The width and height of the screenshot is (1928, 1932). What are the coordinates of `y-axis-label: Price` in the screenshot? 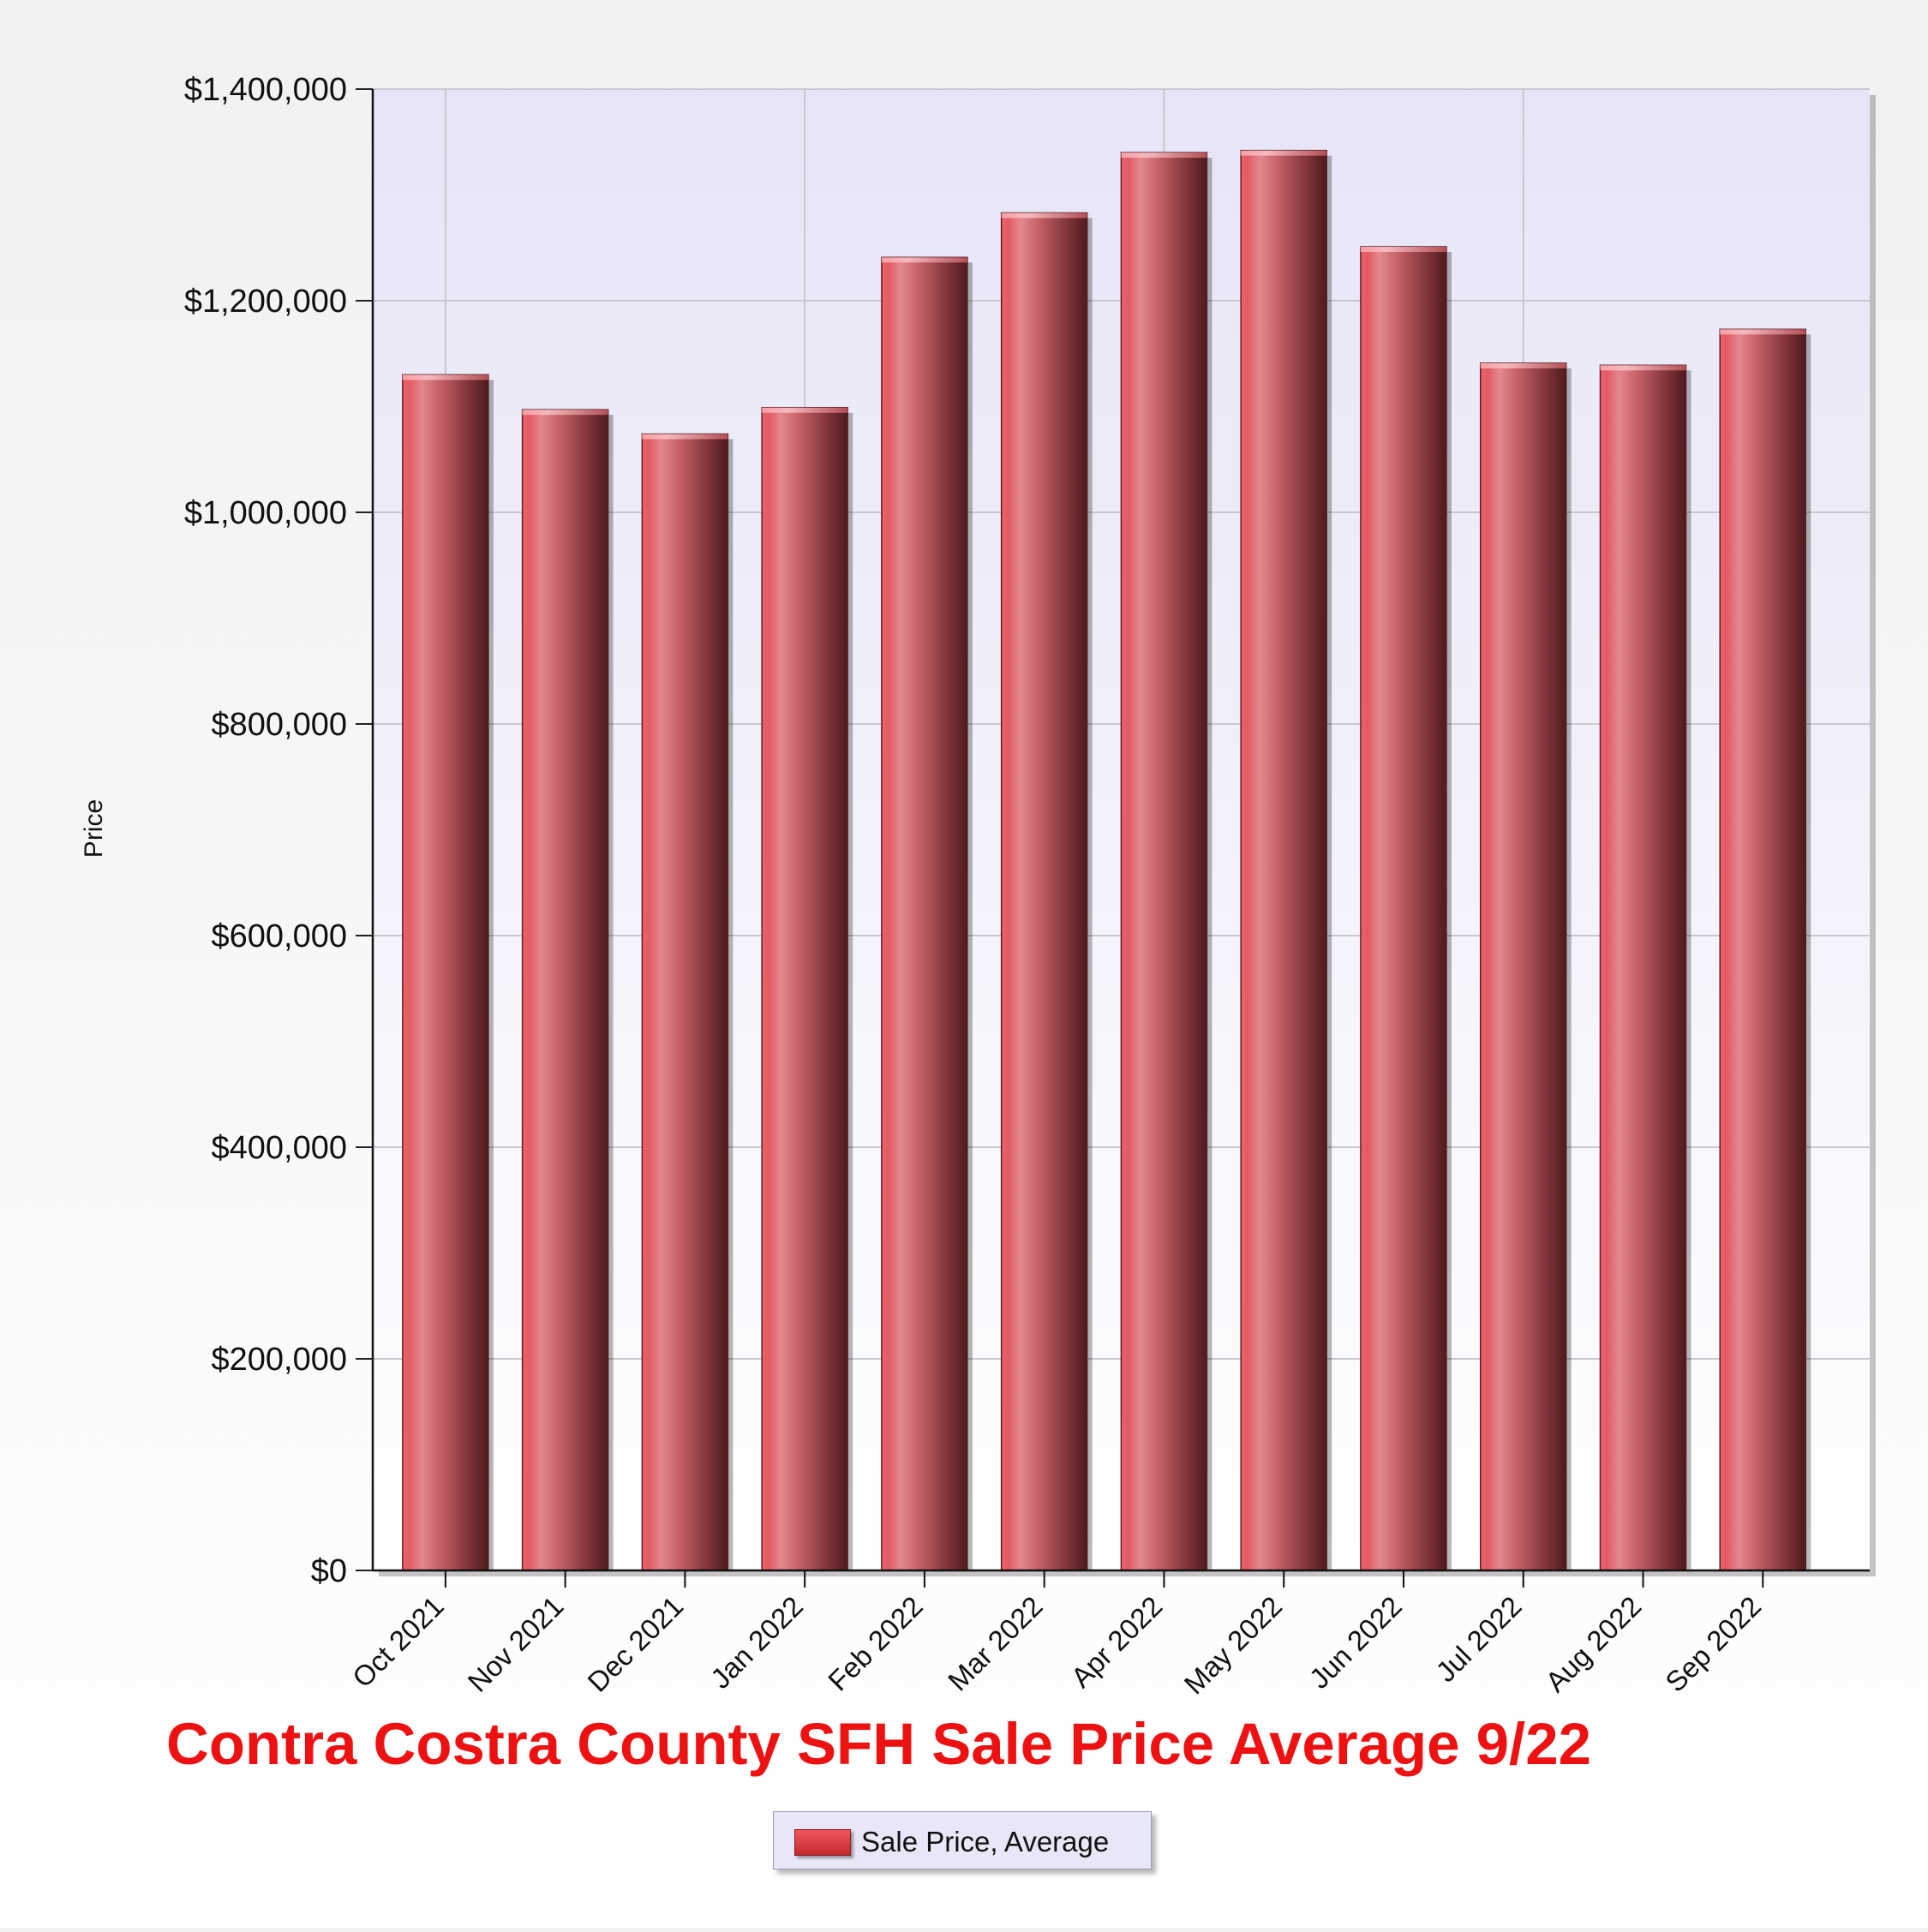 It's located at (94, 828).